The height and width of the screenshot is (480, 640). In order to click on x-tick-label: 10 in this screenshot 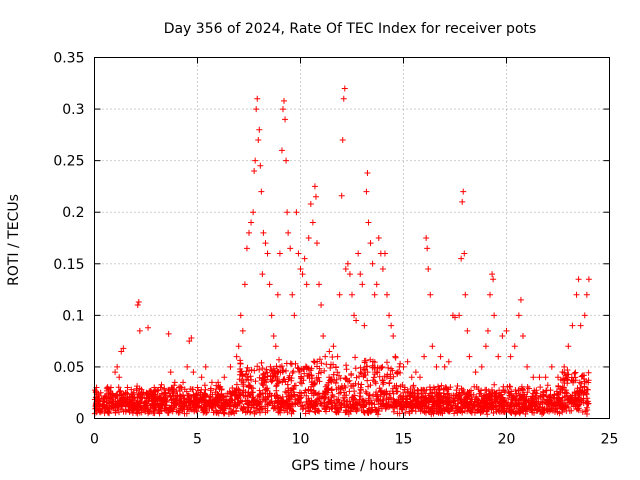, I will do `click(301, 440)`.